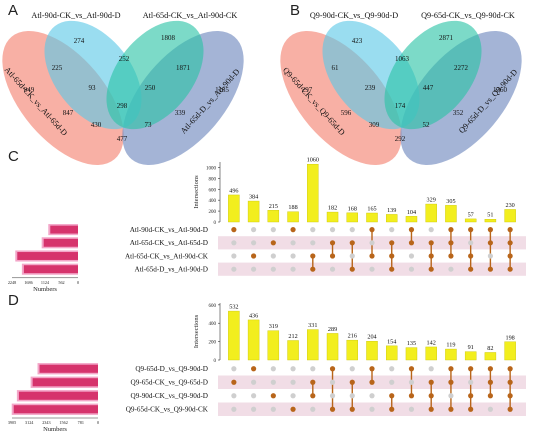 This screenshot has width=550, height=443. Describe the element at coordinates (55, 429) in the screenshot. I see `upset-d-size-axis-label: Numbers` at that location.